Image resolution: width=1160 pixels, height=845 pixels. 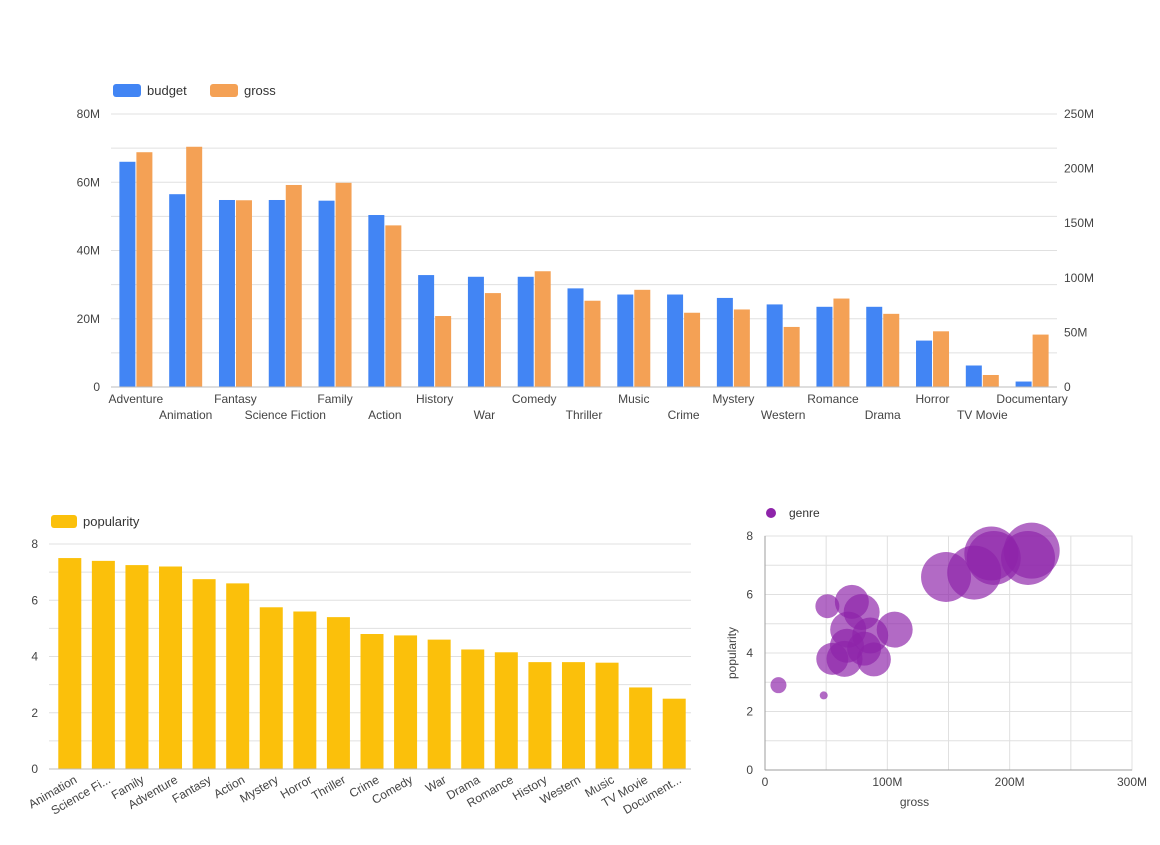 I want to click on y-right-tick-label: 150M, so click(x=1079, y=223).